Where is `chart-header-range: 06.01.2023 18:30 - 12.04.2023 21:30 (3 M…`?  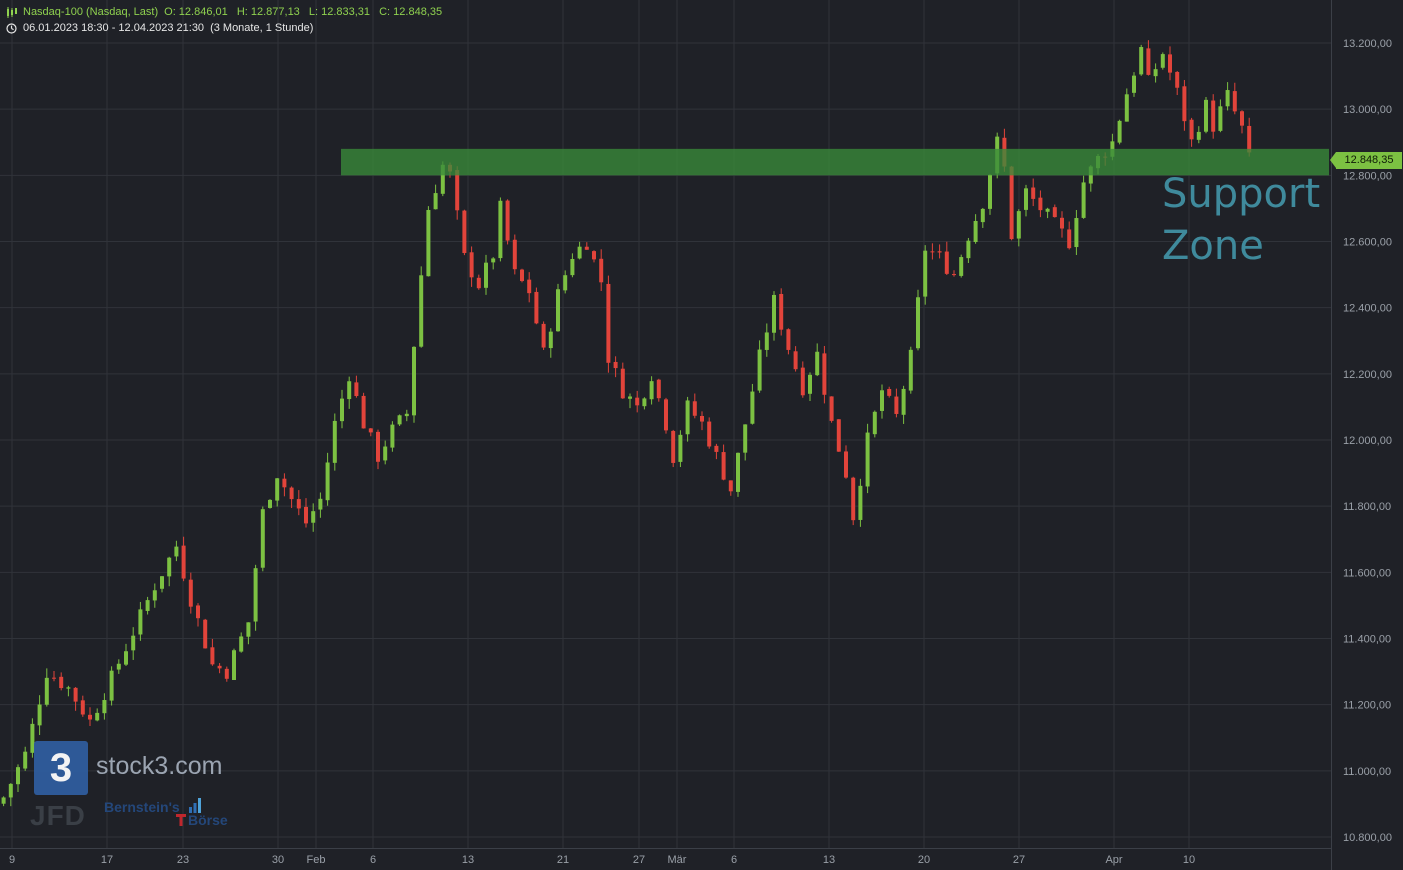 chart-header-range: 06.01.2023 18:30 - 12.04.2023 21:30 (3 M… is located at coordinates (159, 28).